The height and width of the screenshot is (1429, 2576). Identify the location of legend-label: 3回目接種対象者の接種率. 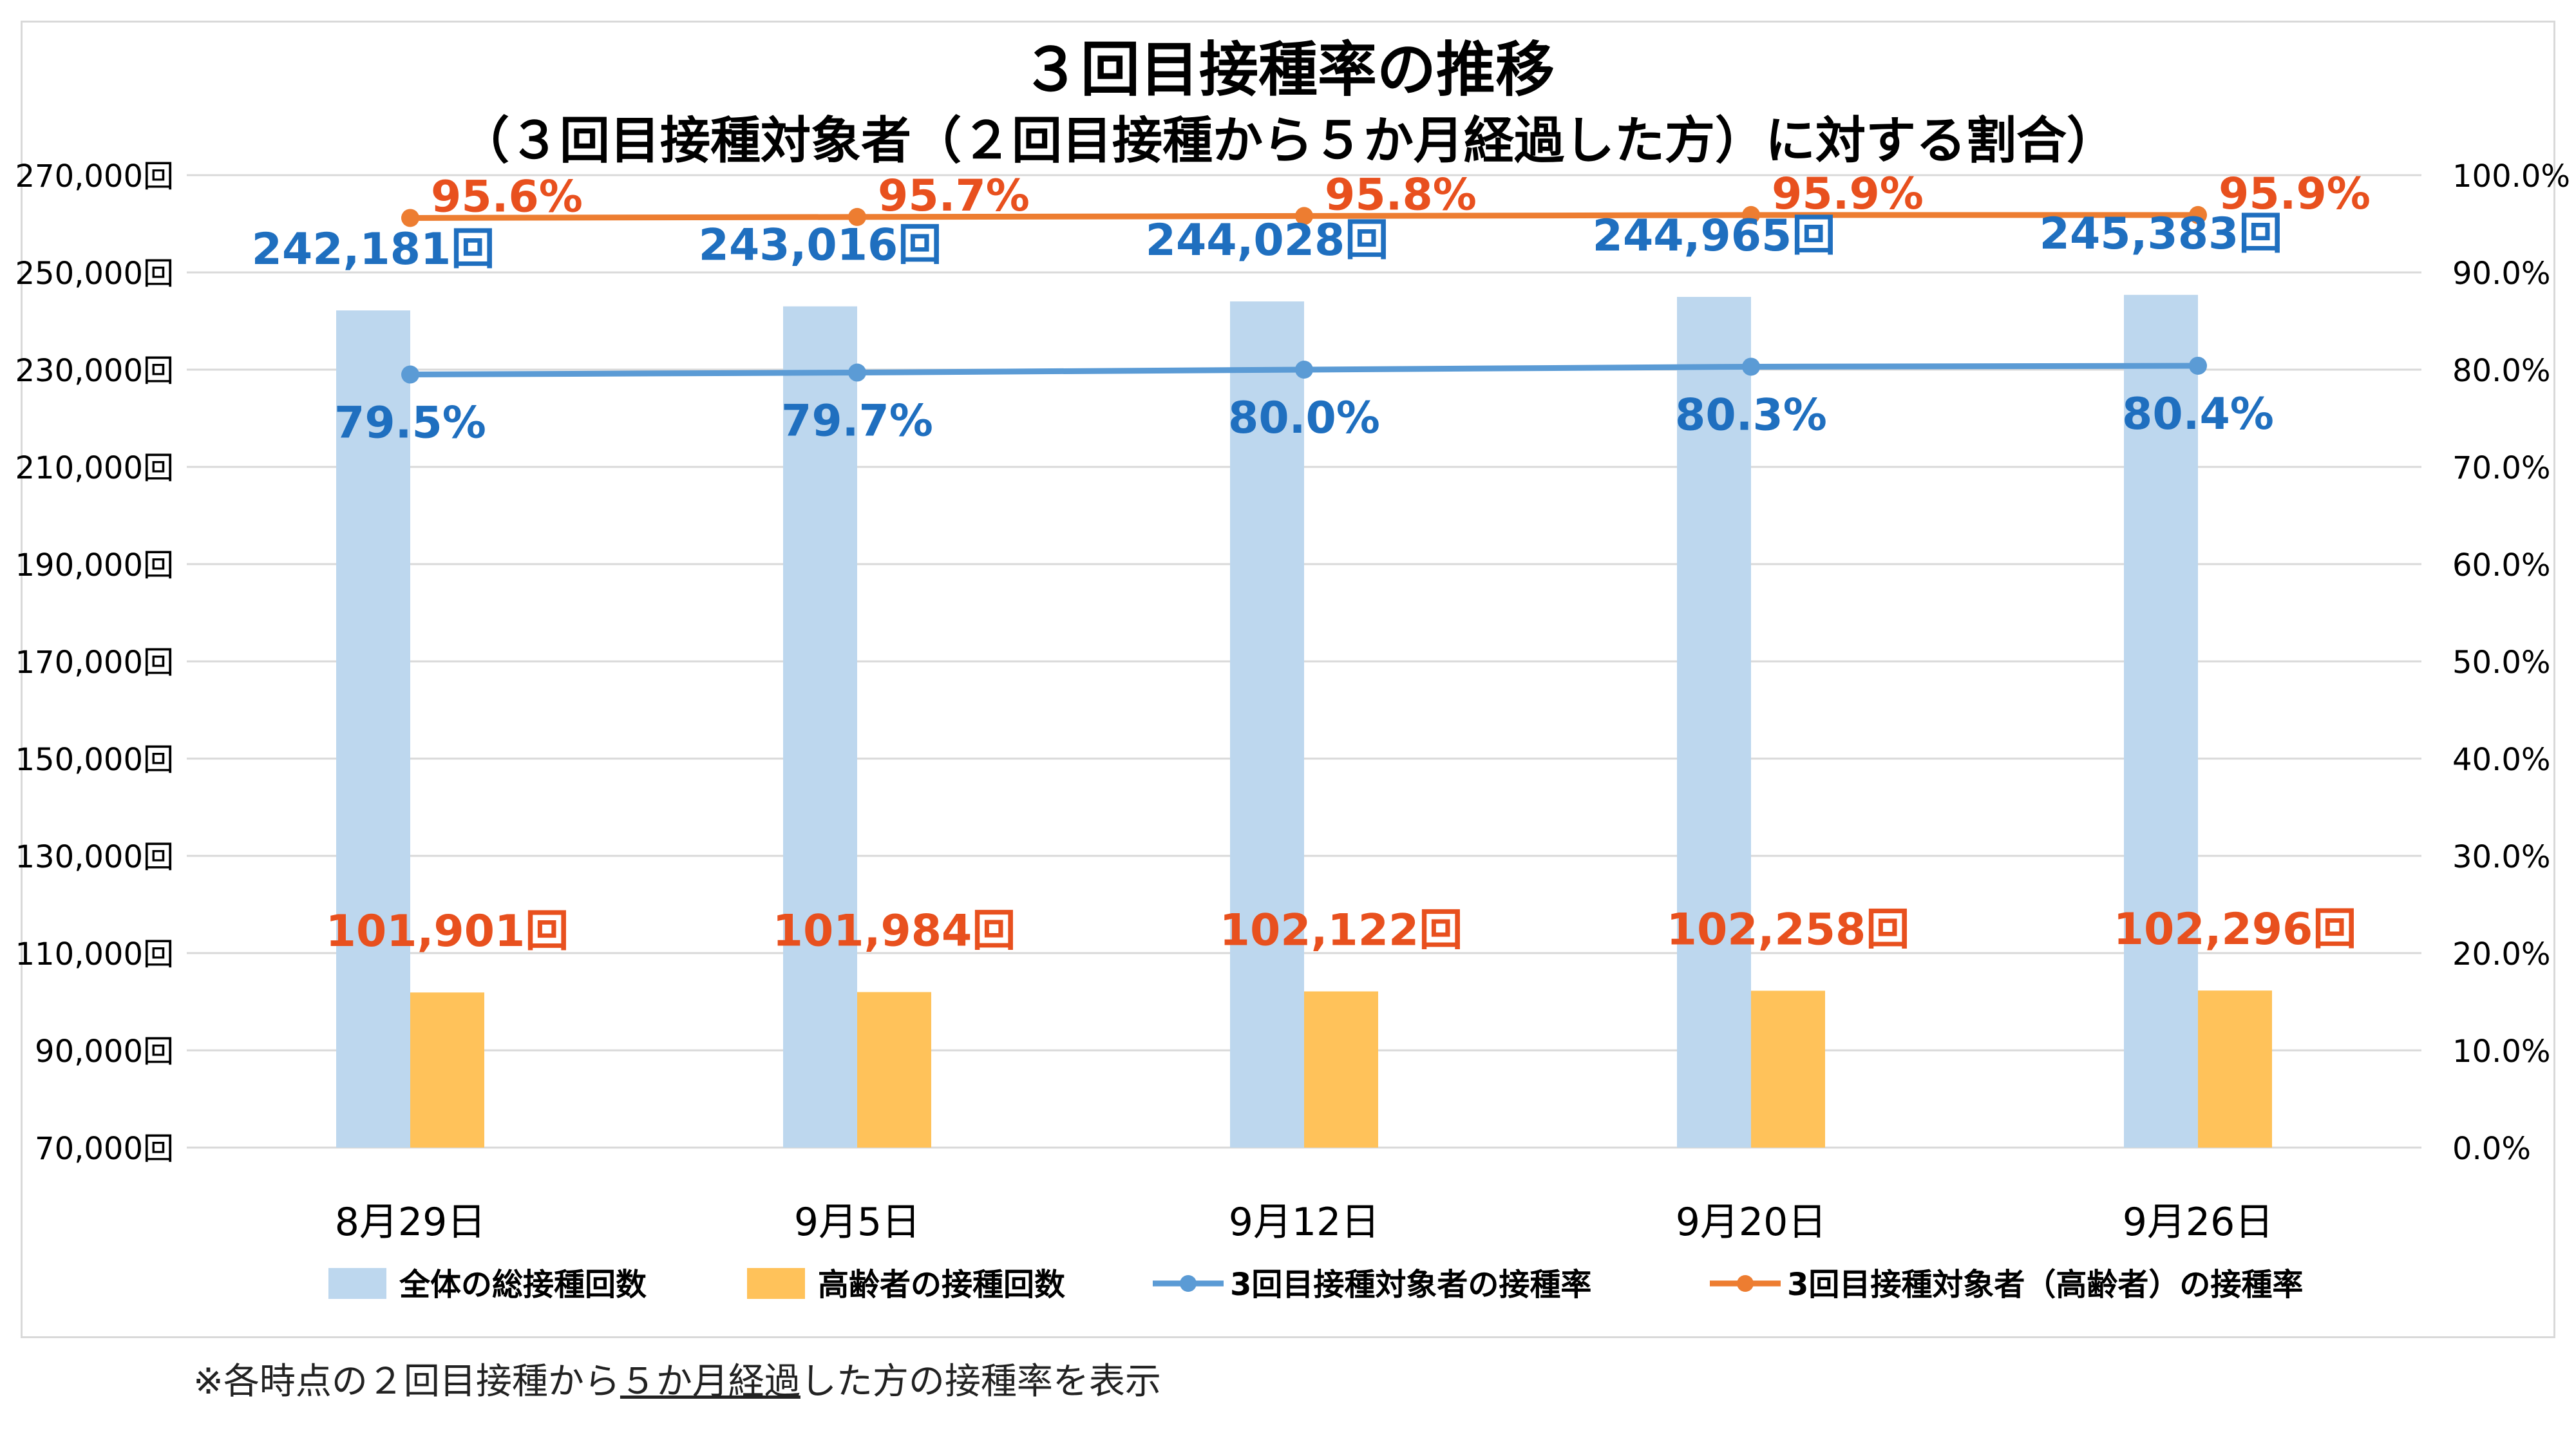
(1411, 1285).